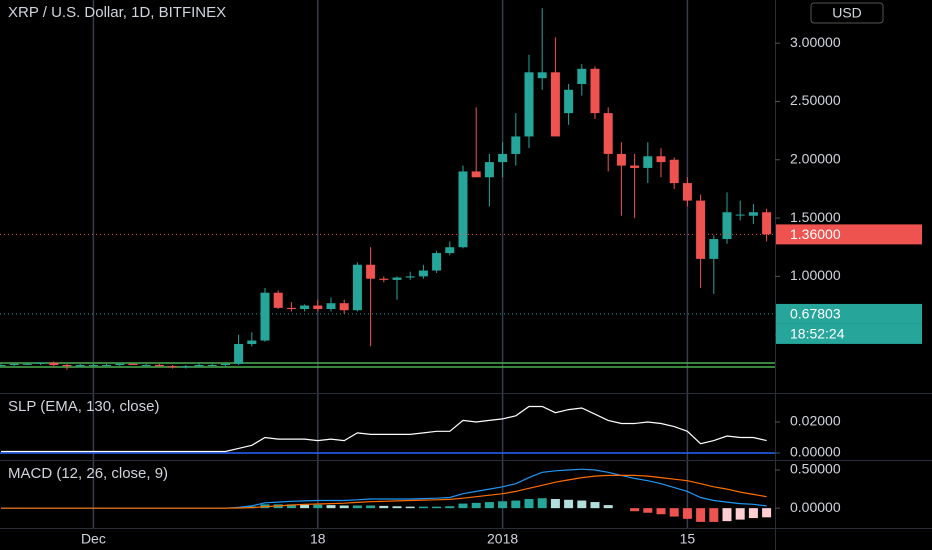 The image size is (932, 550). Describe the element at coordinates (815, 469) in the screenshot. I see `y-tick-label: 0.50000` at that location.